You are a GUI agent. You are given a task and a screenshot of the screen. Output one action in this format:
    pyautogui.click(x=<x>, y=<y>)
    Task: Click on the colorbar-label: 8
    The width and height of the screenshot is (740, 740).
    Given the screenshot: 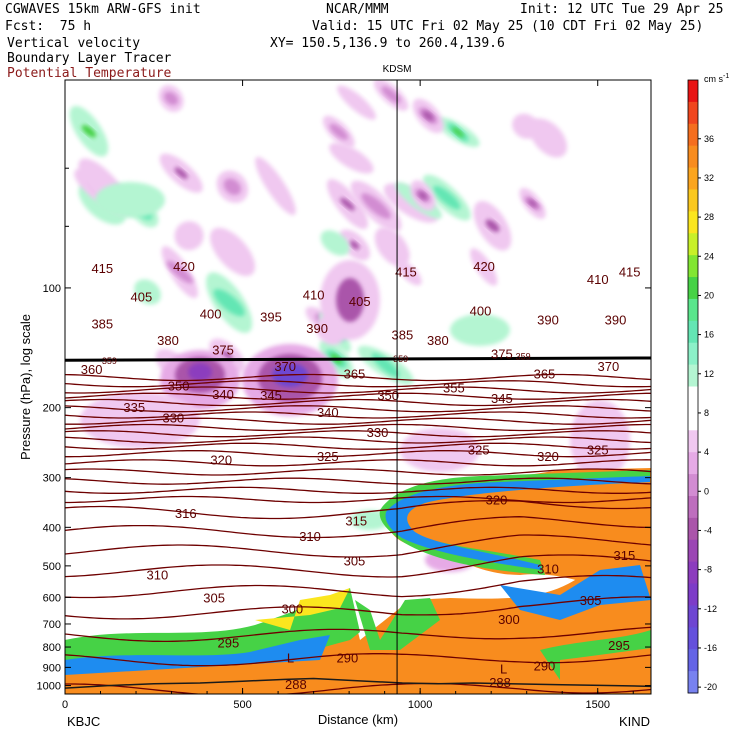 What is the action you would take?
    pyautogui.click(x=706, y=413)
    